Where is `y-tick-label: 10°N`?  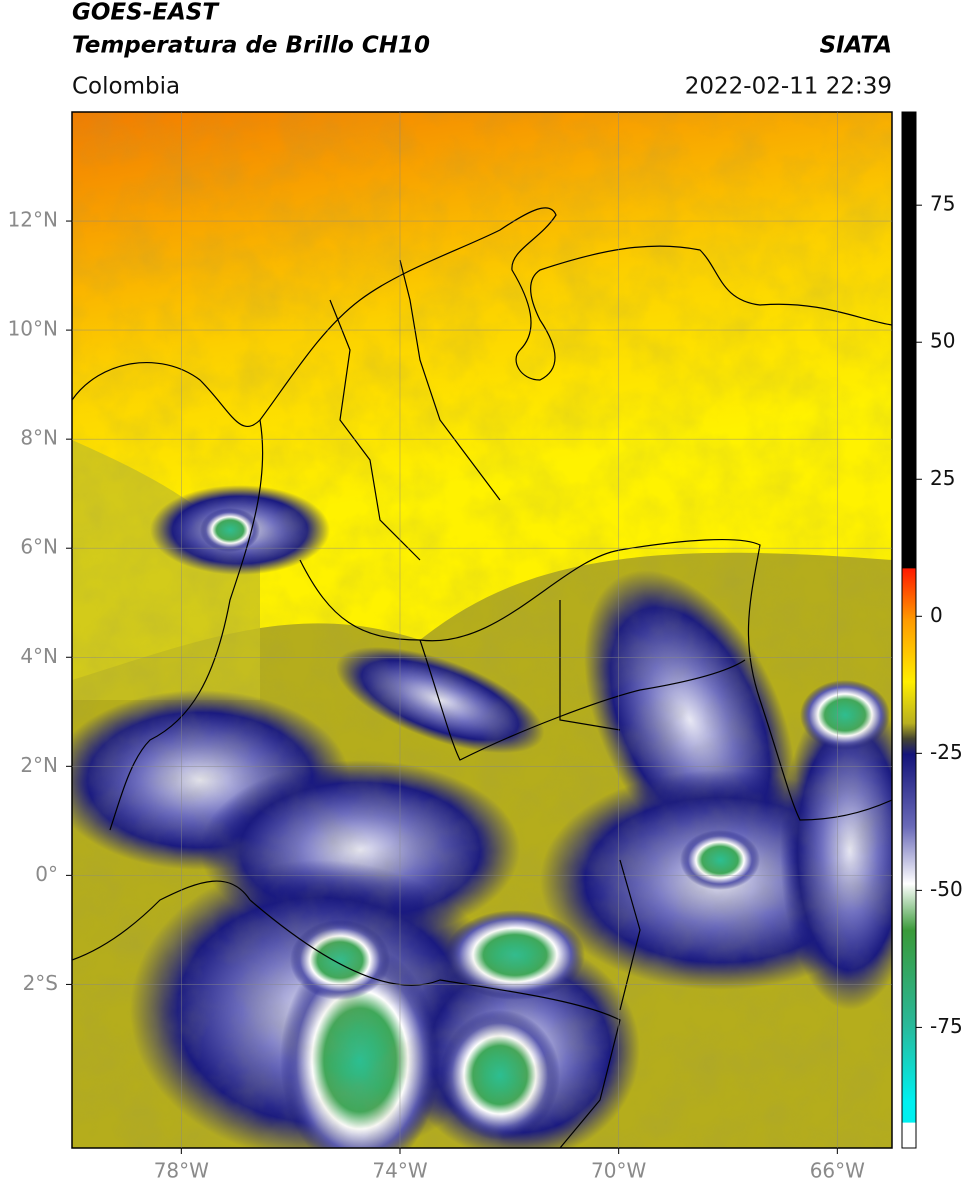
y-tick-label: 10°N is located at coordinates (33, 329).